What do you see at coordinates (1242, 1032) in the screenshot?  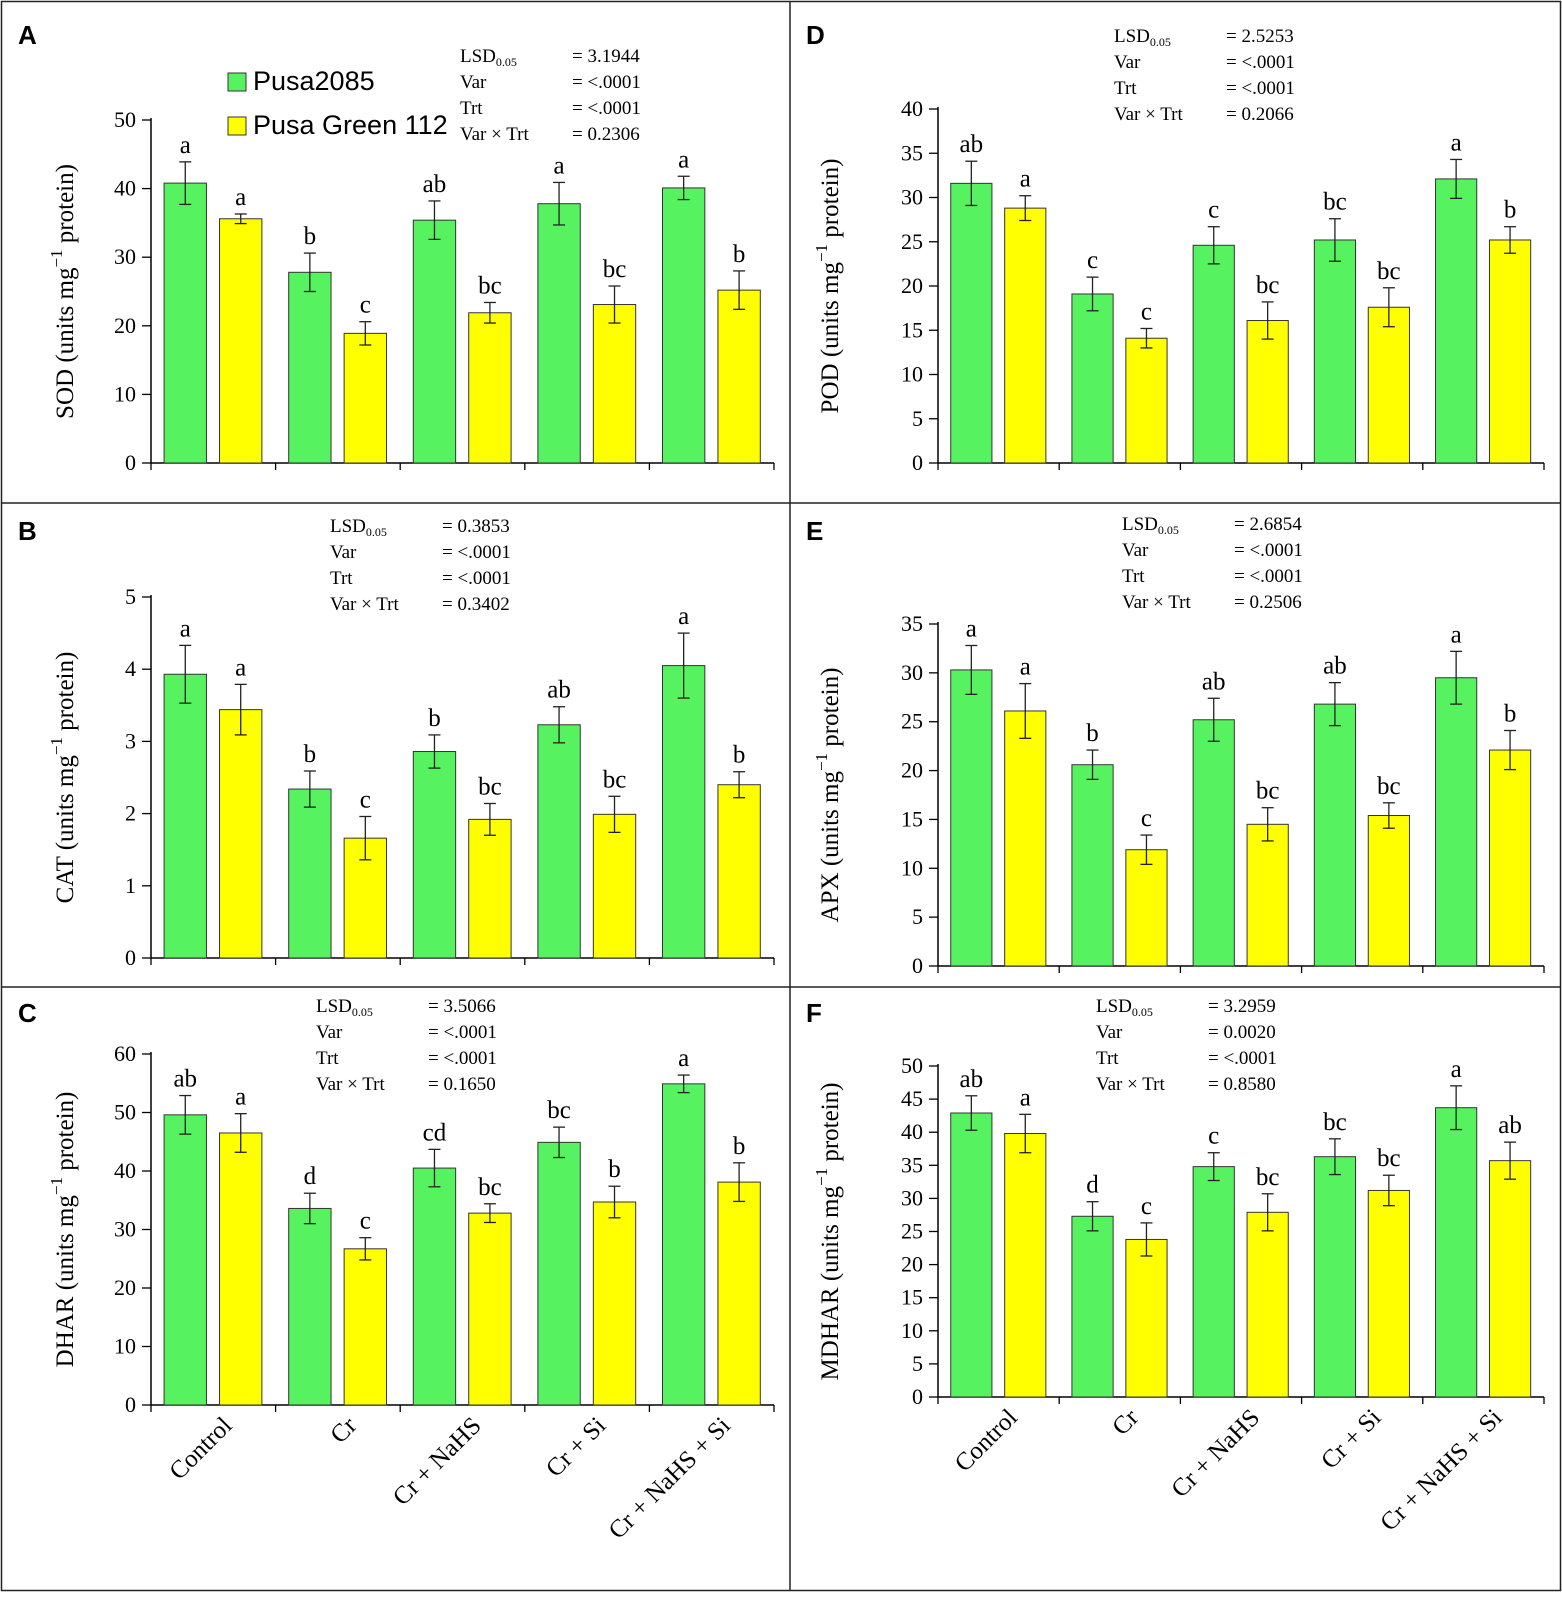 I see `stats-value: = 0.0020` at bounding box center [1242, 1032].